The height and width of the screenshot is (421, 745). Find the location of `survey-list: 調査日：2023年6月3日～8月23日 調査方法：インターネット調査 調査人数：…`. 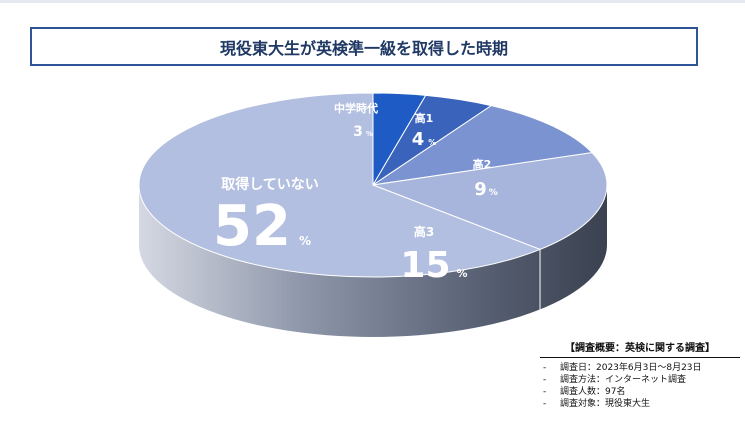

survey-list: 調査日：2023年6月3日～8月23日 調査方法：インターネット調査 調査人数：… is located at coordinates (640, 386).